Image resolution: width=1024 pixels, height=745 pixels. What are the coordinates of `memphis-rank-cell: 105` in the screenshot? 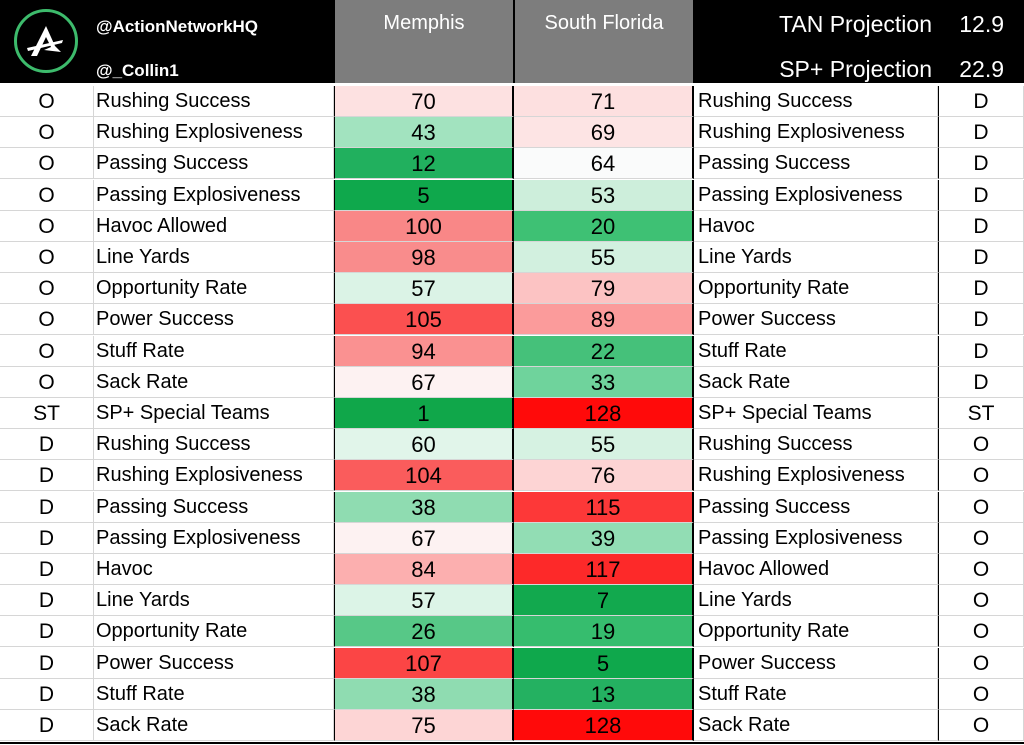 It's located at (424, 320).